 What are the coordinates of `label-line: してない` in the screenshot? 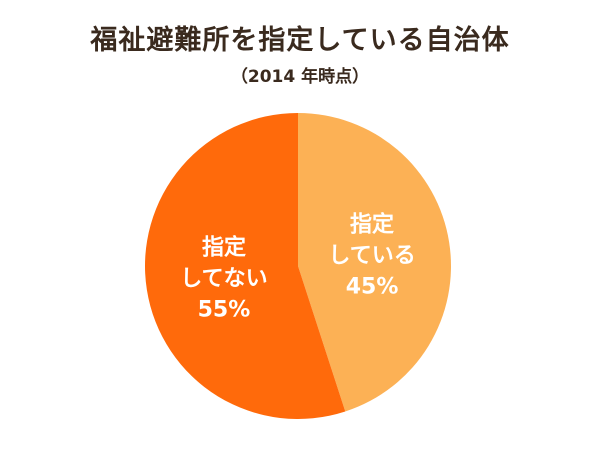 It's located at (223, 279).